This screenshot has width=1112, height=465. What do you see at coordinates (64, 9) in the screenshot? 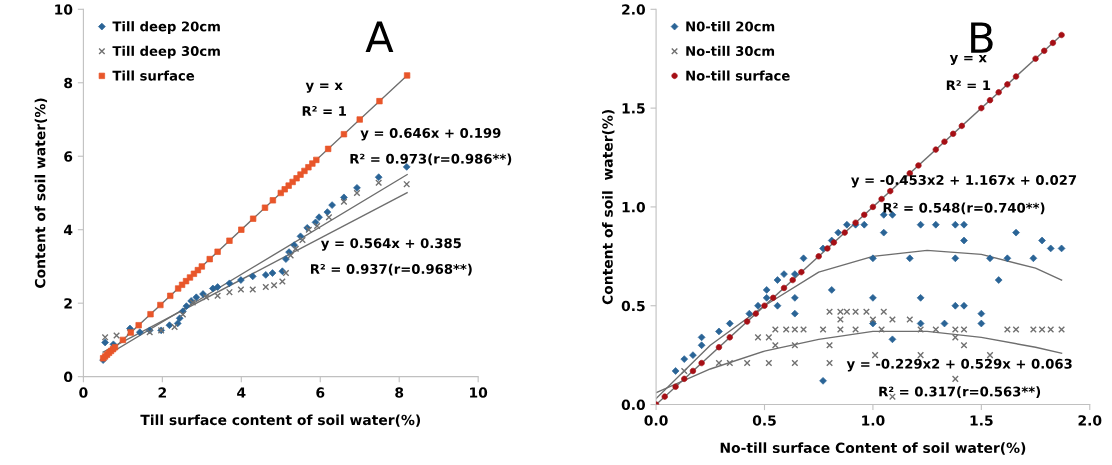
I see `y-tick-label: 10` at bounding box center [64, 9].